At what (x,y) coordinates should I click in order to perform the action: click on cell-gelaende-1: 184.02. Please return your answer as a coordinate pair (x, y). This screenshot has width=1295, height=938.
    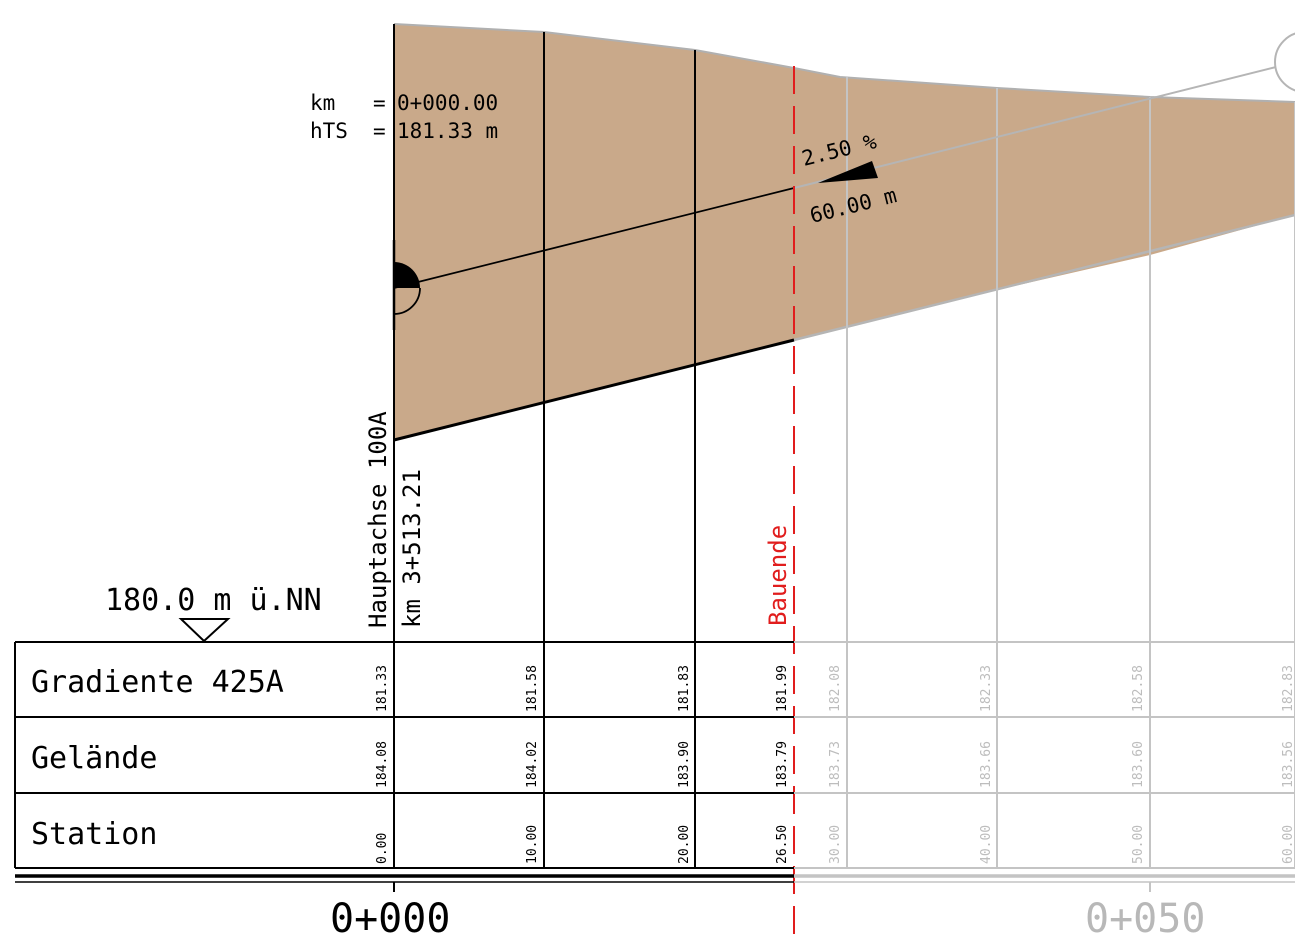
    Looking at the image, I should click on (532, 764).